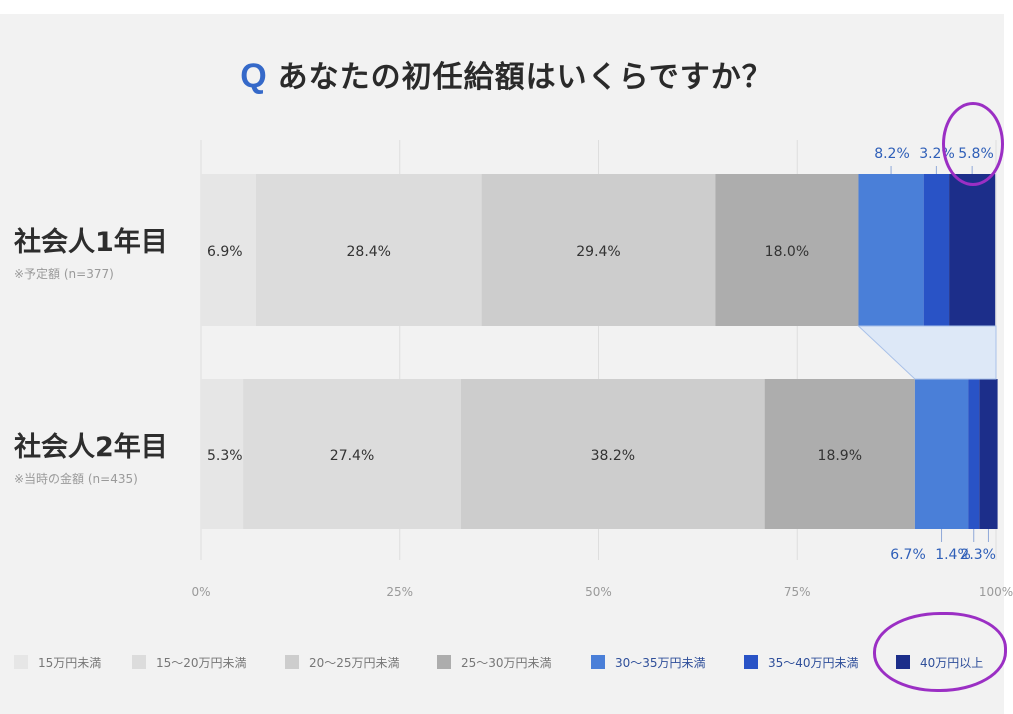  I want to click on row-label-year2-title: 社会人2年目, so click(91, 447).